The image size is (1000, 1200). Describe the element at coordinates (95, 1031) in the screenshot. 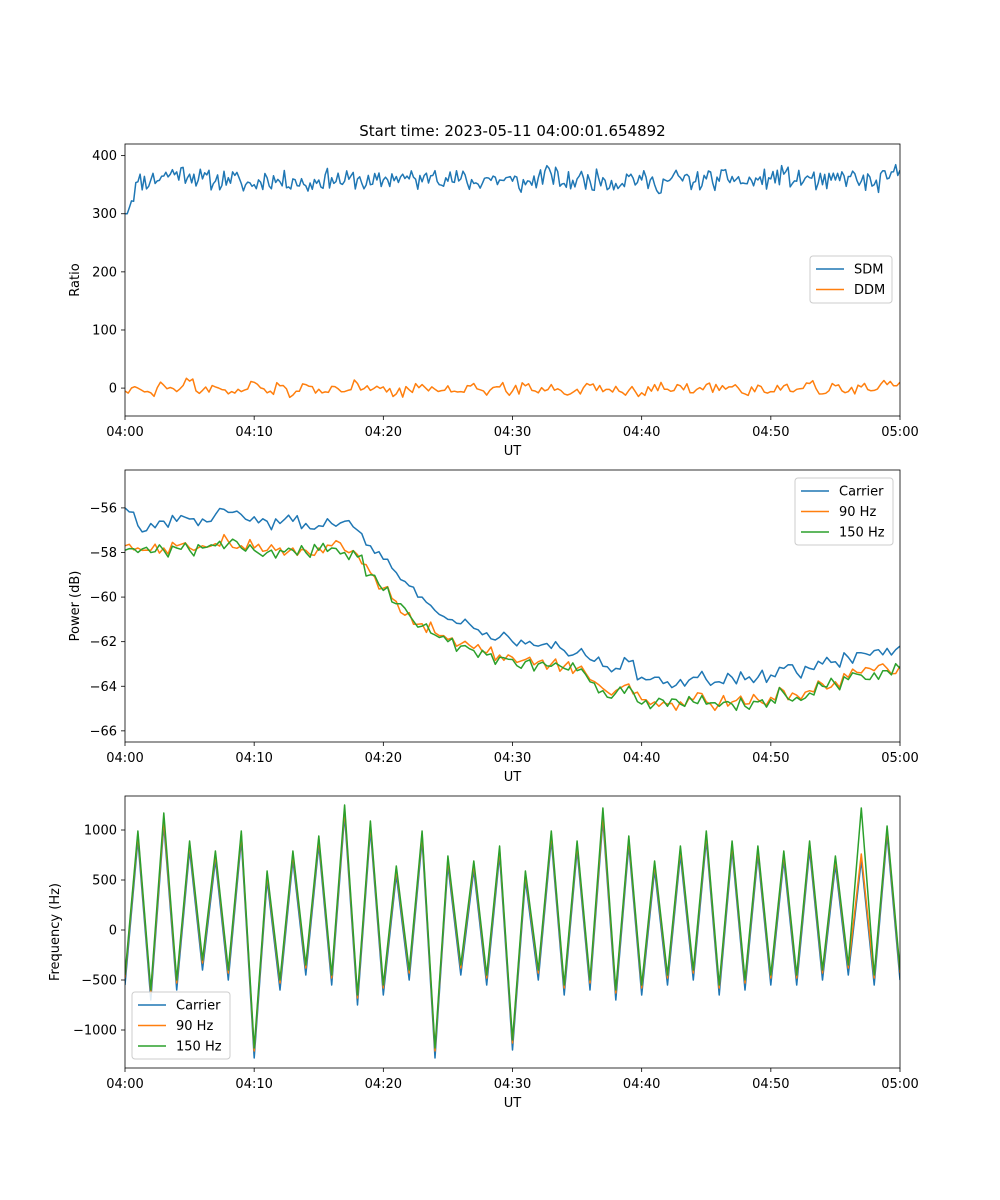

I see `y-tick-label: −1000` at that location.